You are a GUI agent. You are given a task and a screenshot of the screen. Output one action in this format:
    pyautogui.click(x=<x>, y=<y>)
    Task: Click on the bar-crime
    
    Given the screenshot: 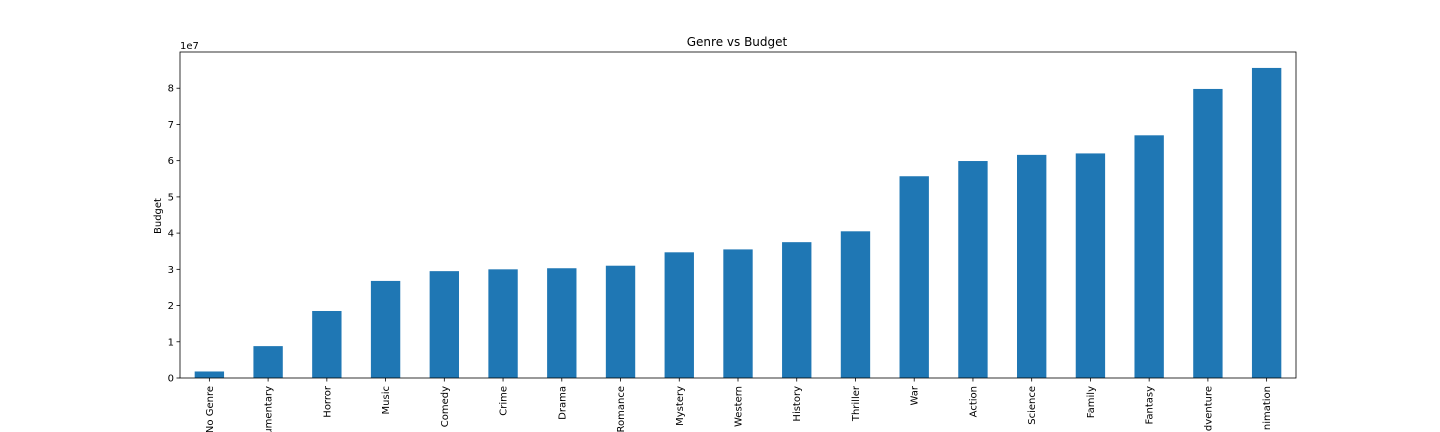 What is the action you would take?
    pyautogui.click(x=503, y=323)
    